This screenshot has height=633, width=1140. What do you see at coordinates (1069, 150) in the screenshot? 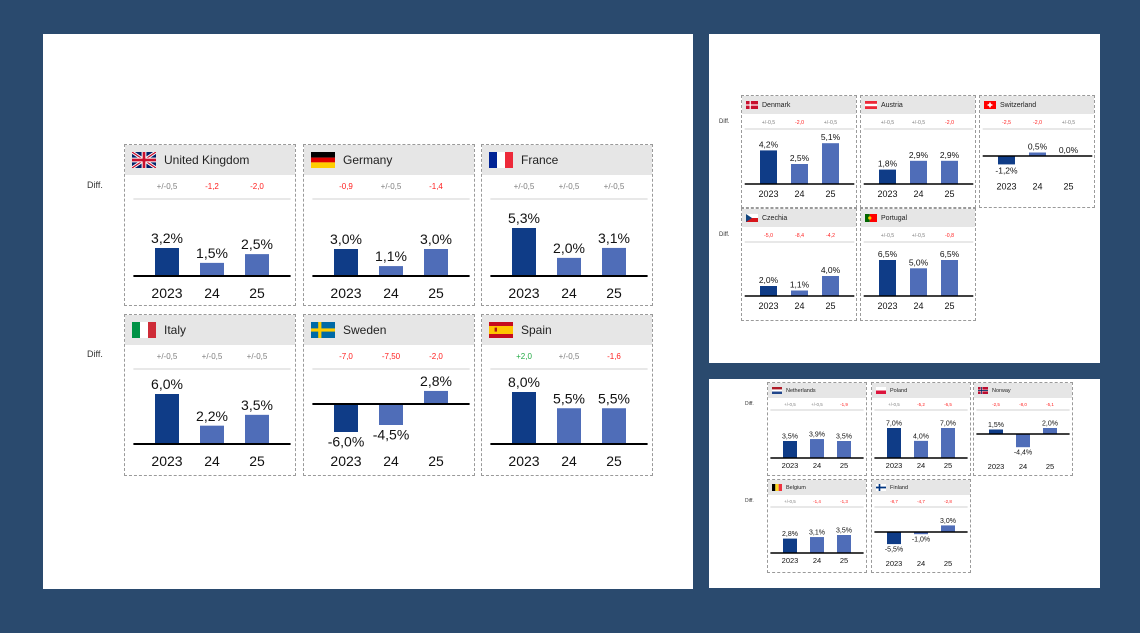
I see `data-label: 0,0%` at bounding box center [1069, 150].